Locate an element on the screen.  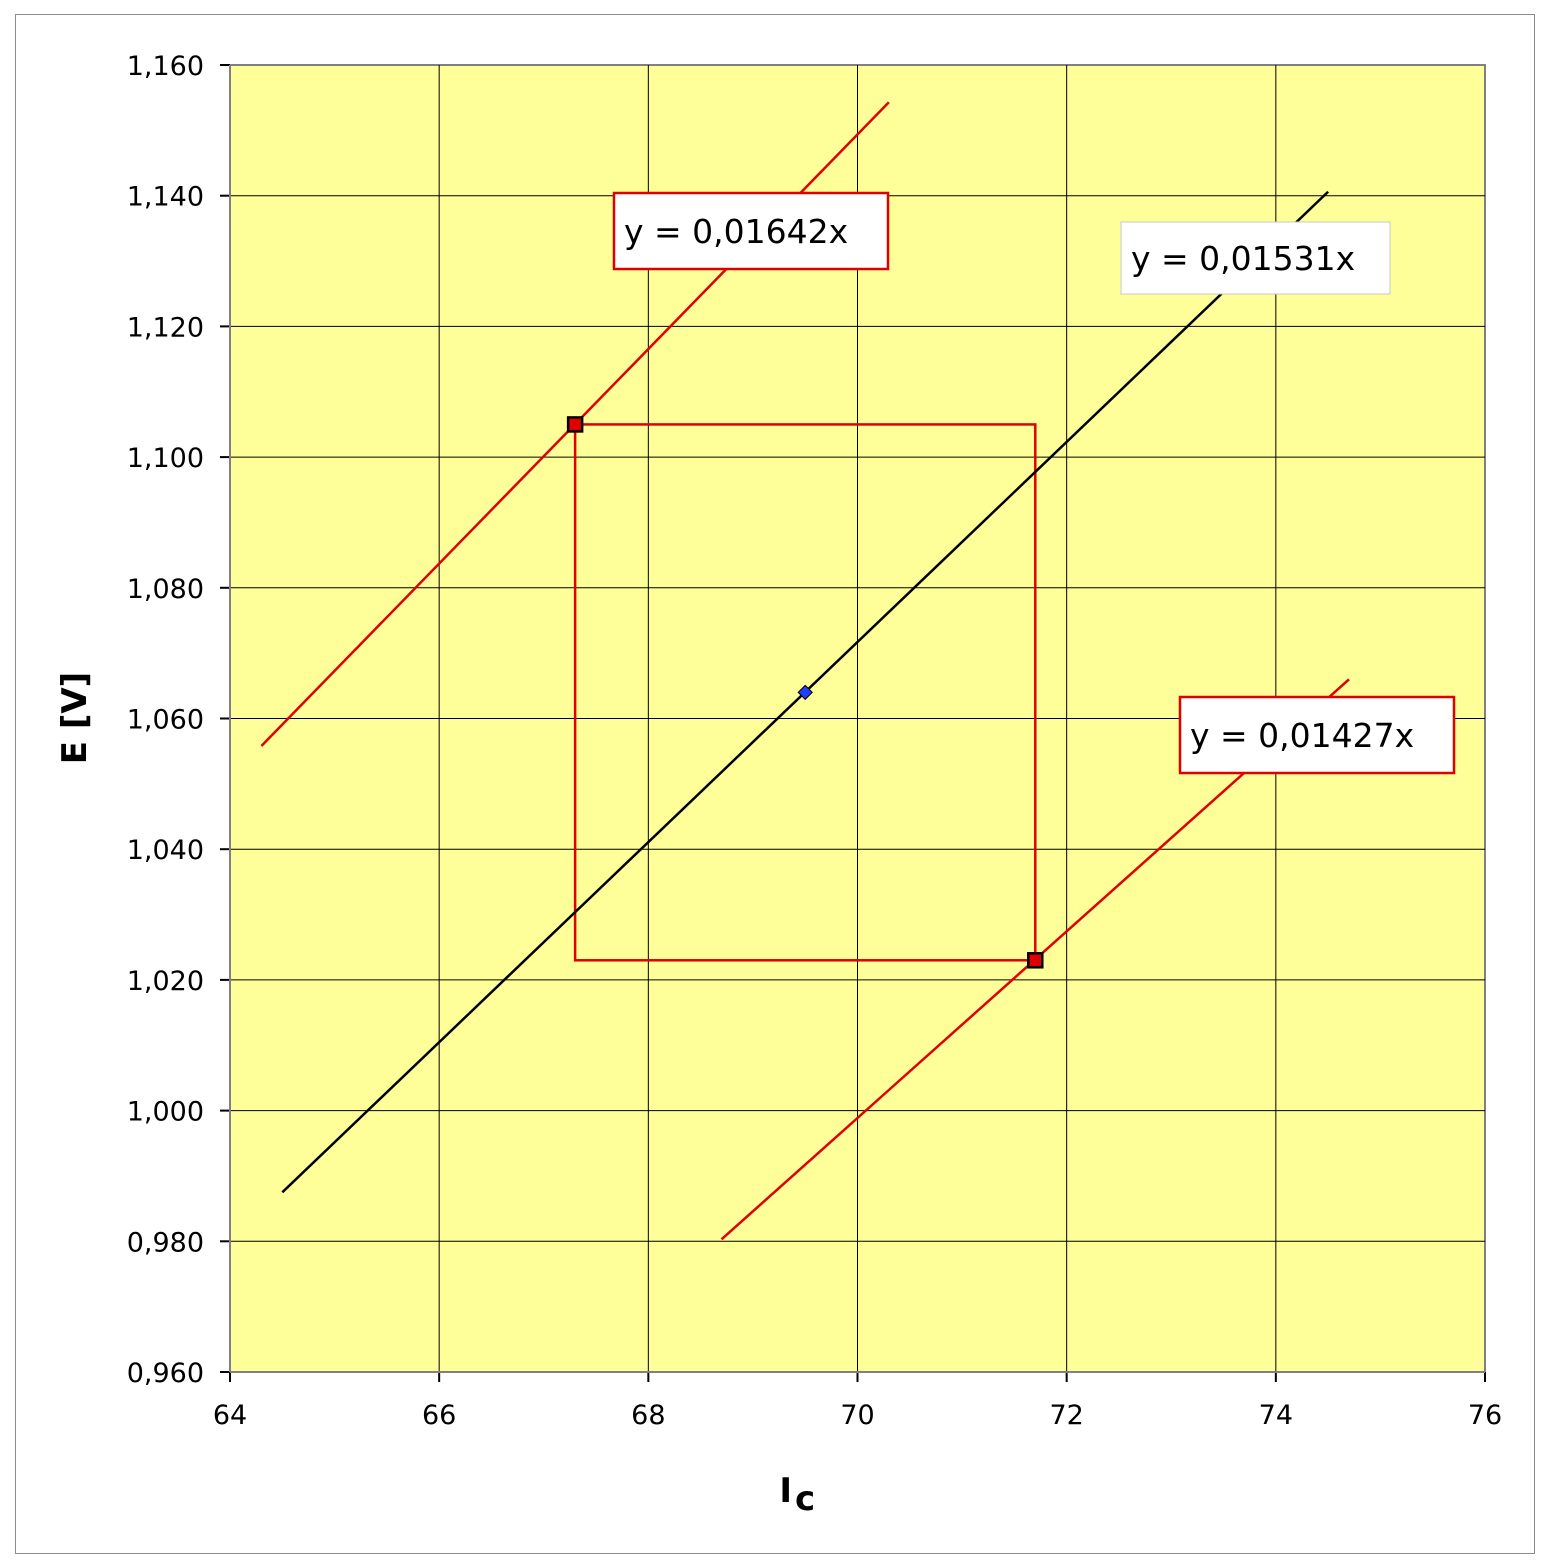
y-tick-label: 1,040 is located at coordinates (165, 850).